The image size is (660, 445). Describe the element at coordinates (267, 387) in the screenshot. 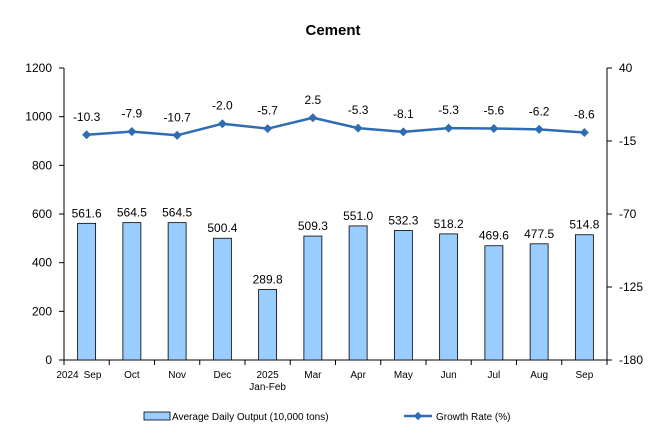

I see `x-category-label: Jan-Feb` at that location.